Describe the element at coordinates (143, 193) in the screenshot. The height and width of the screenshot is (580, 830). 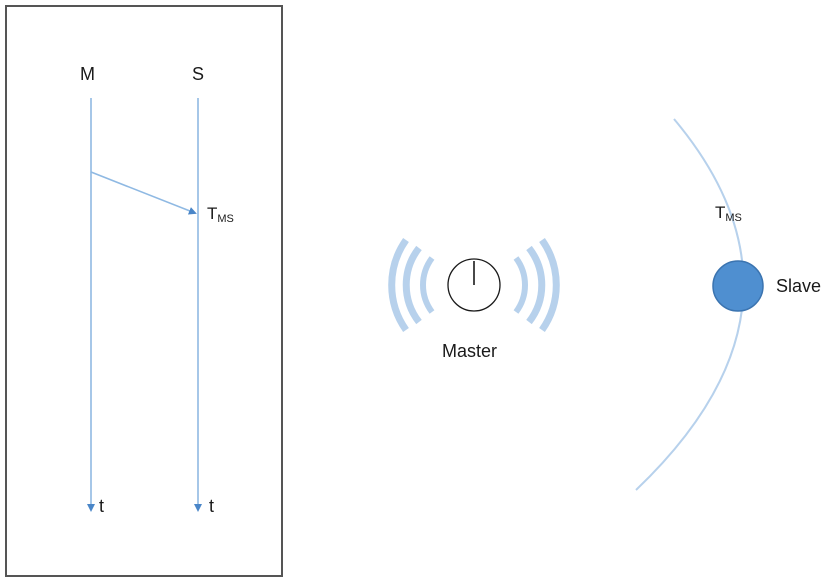
I see `message-arrow` at that location.